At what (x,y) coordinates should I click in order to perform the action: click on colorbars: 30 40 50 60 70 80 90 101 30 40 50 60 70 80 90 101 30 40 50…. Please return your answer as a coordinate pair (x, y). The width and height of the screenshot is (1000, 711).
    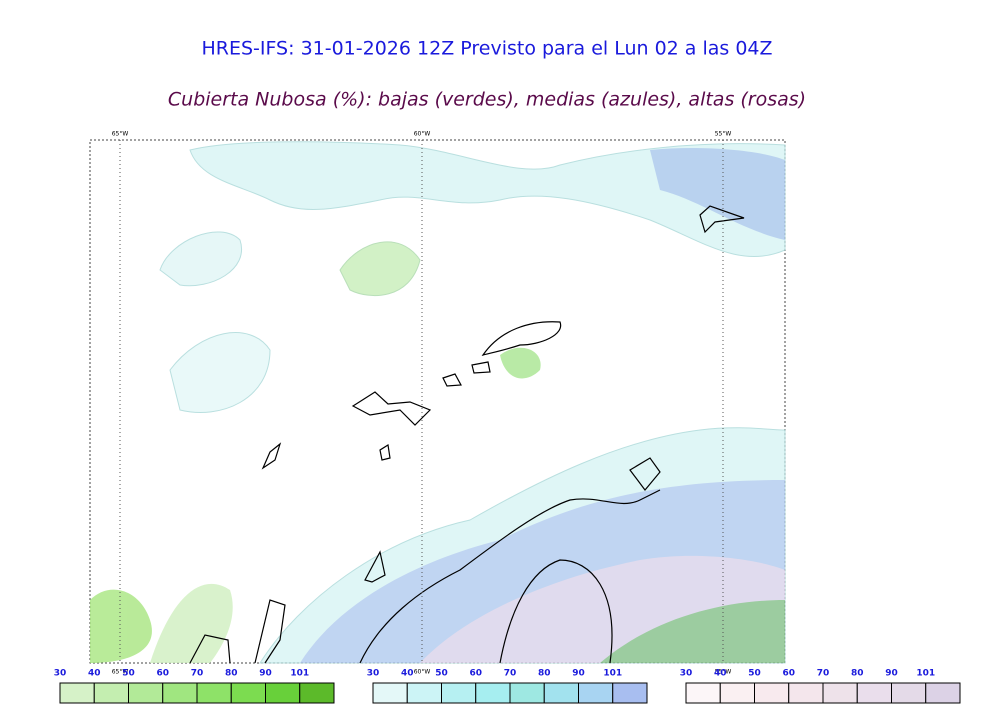
    Looking at the image, I should click on (507, 686).